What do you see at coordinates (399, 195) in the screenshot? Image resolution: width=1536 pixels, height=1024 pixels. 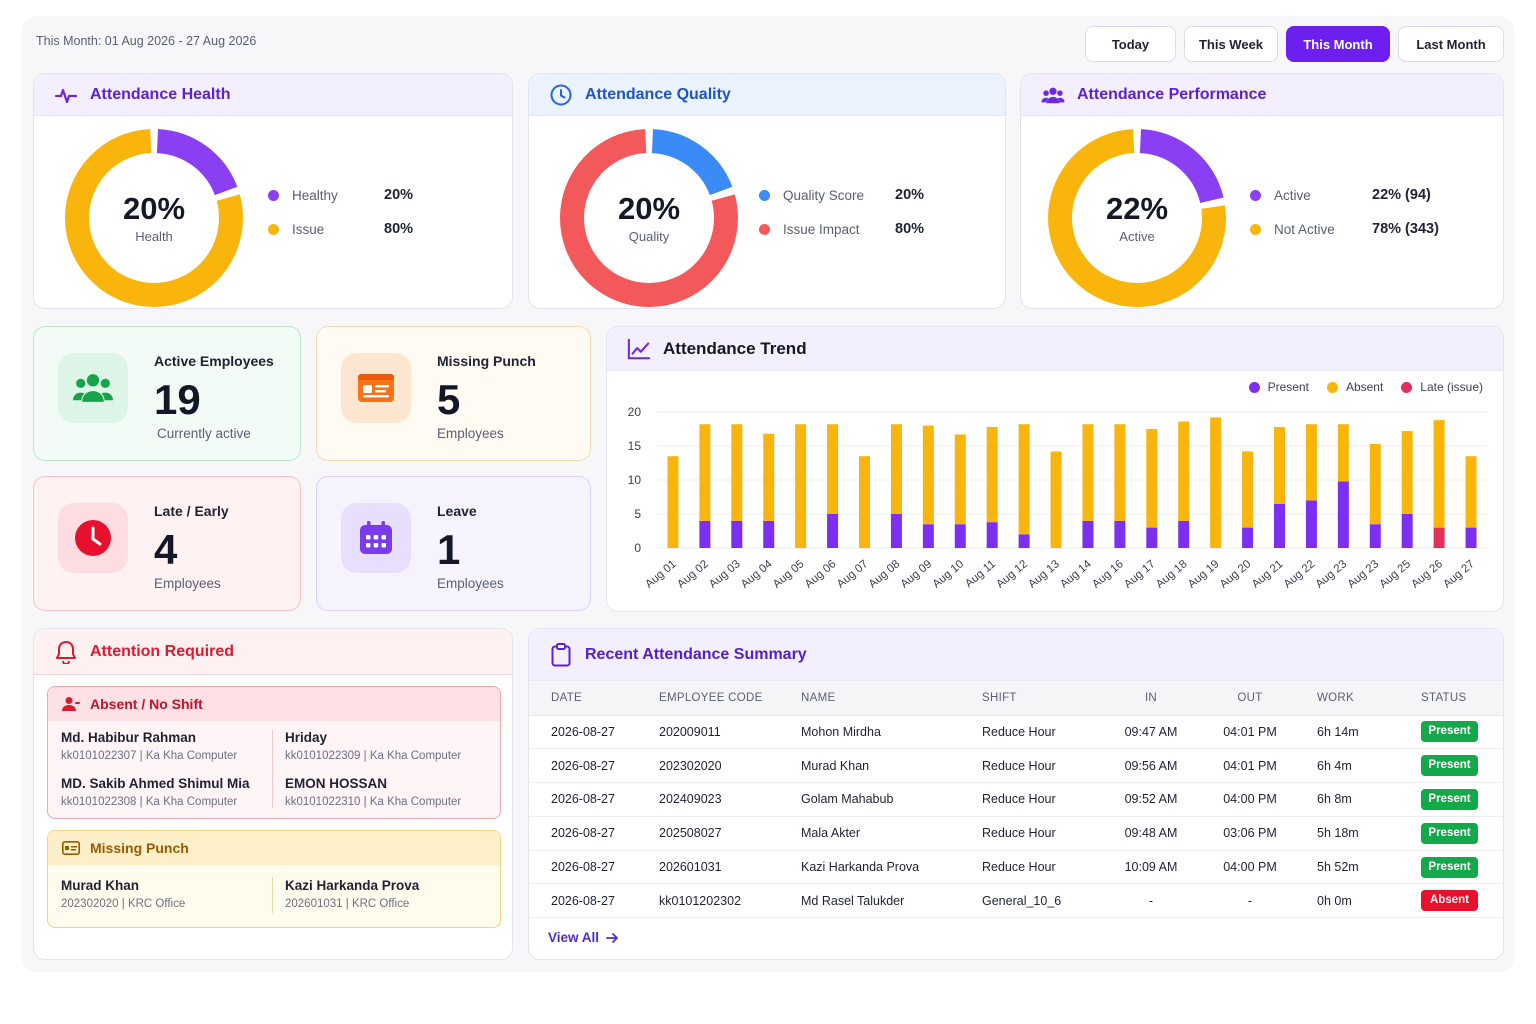 I see `legend-value: 20%` at bounding box center [399, 195].